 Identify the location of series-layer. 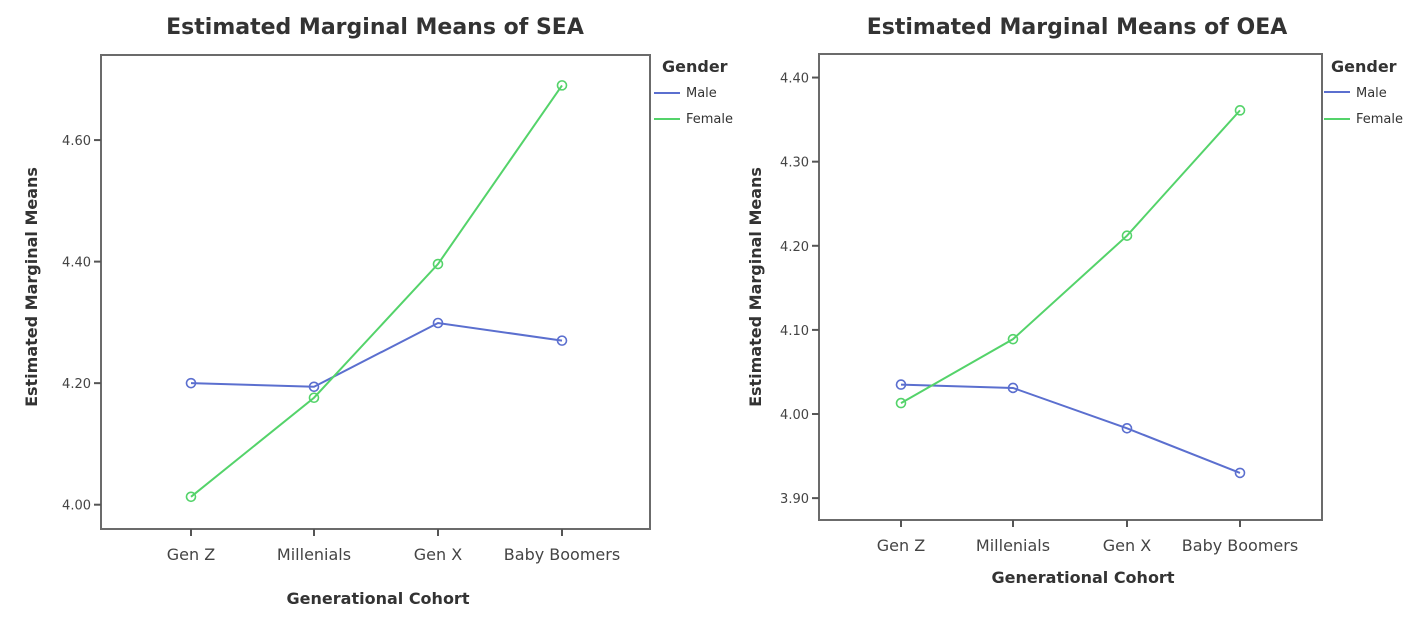
(1070, 292).